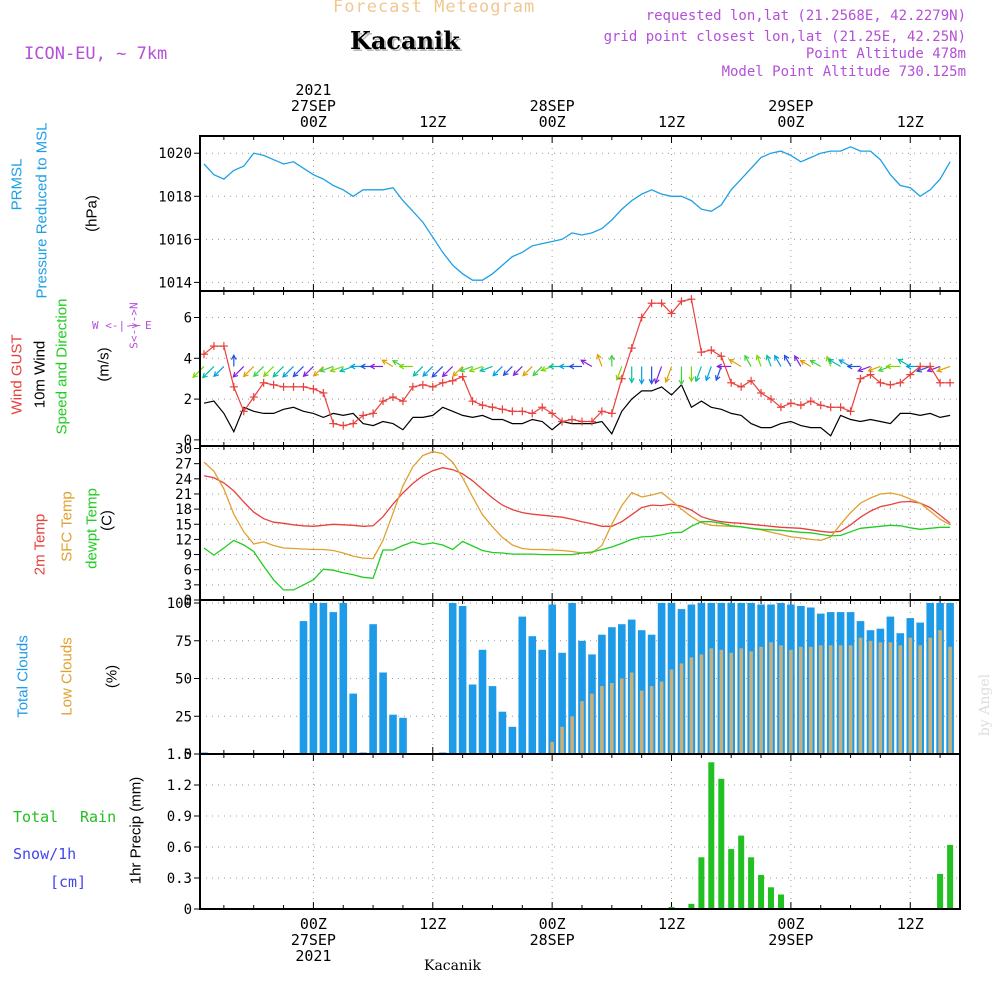 This screenshot has width=1000, height=1000. I want to click on requested-coords: requested lon,lat (21.2568E, 42.2279N), so click(805, 16).